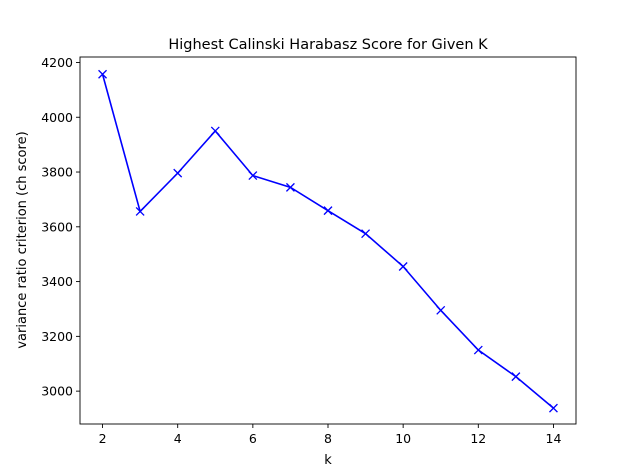  I want to click on y-axis-label: variance ratio criterion (ch score), so click(22, 239).